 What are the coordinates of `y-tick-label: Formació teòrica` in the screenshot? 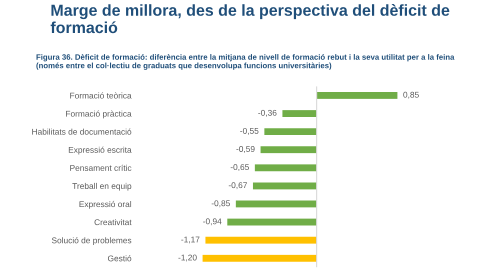 It's located at (101, 95).